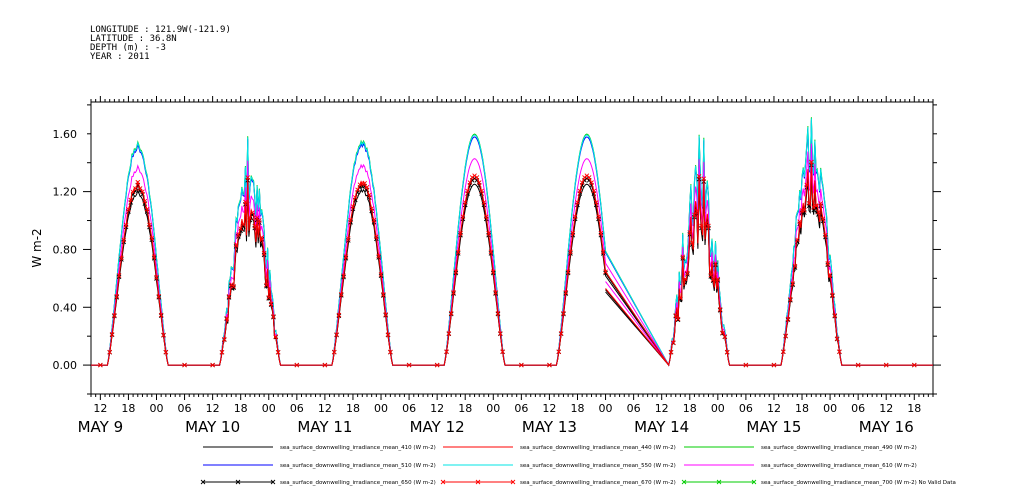 This screenshot has width=1009, height=504. Describe the element at coordinates (549, 427) in the screenshot. I see `x-date-label: MAY 13` at that location.